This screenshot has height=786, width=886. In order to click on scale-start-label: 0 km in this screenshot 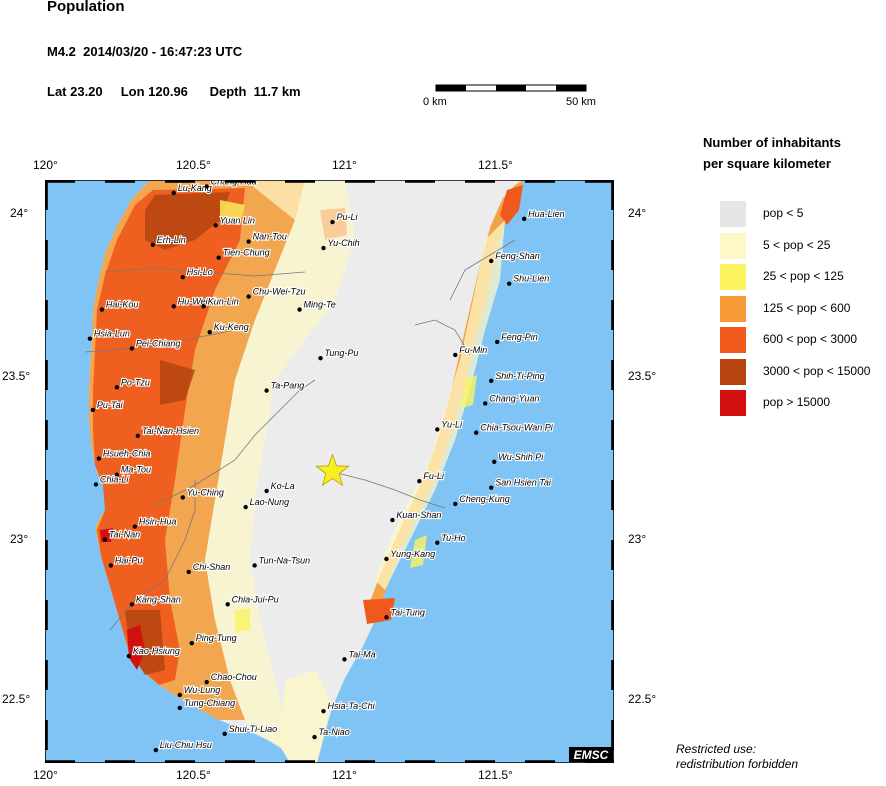, I will do `click(435, 102)`.